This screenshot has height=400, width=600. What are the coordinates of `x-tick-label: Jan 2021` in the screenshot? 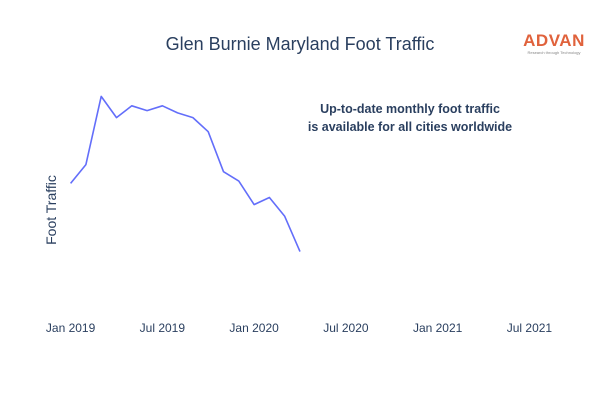 It's located at (438, 328).